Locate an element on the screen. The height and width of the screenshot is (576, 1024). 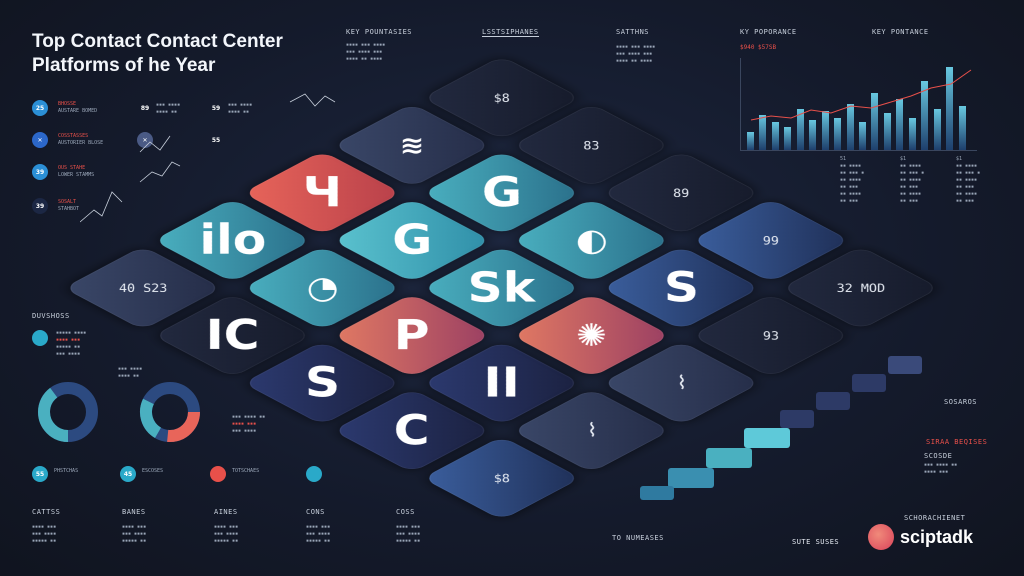
bottom-notes-1: ▪▪▪▪ ▪▪▪ ▪▪▪ ▪▪▪▪ ▪▪▪▪▪ ▪▪ is located at coordinates (44, 534).